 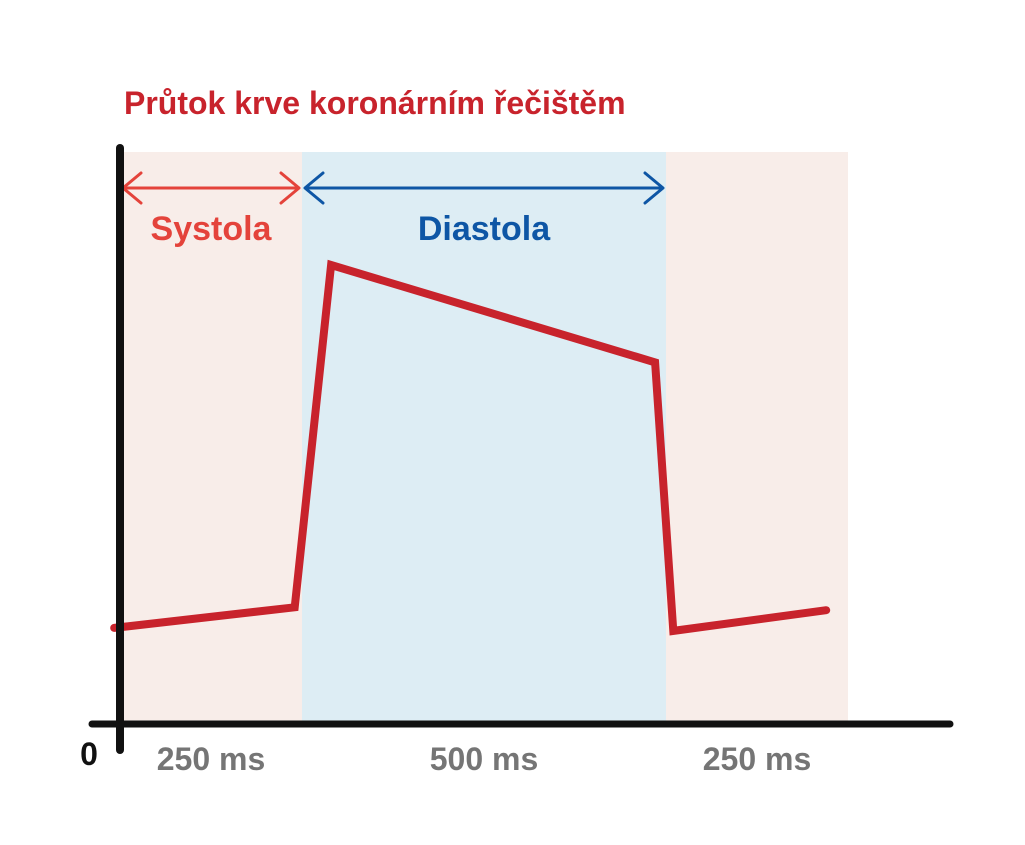 What do you see at coordinates (89, 754) in the screenshot?
I see `origin-label: 0` at bounding box center [89, 754].